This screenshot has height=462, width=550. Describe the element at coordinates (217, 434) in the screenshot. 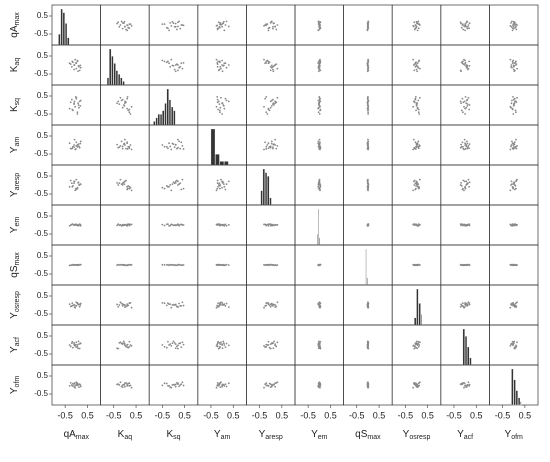

I see `var-name: Y` at that location.